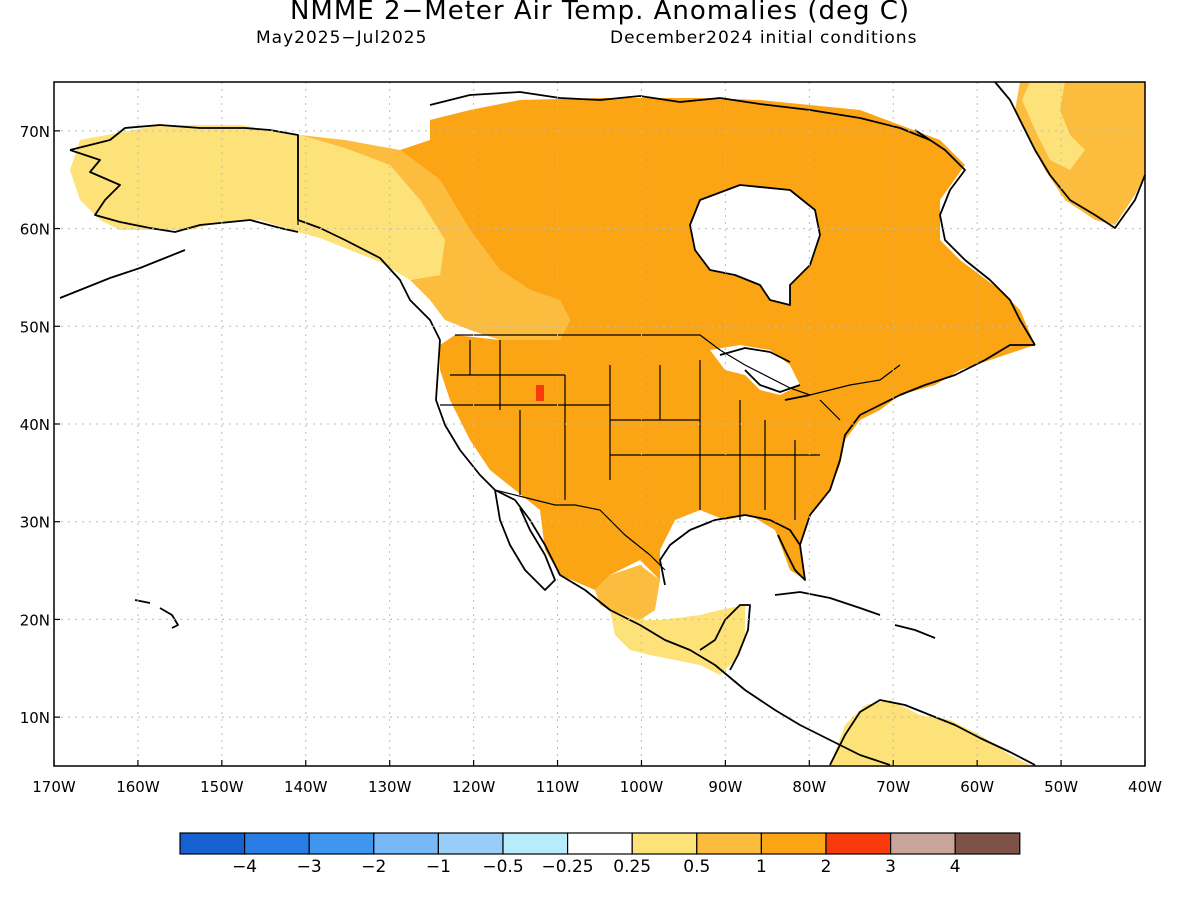  I want to click on coastline-alaska-west, so click(184, 191).